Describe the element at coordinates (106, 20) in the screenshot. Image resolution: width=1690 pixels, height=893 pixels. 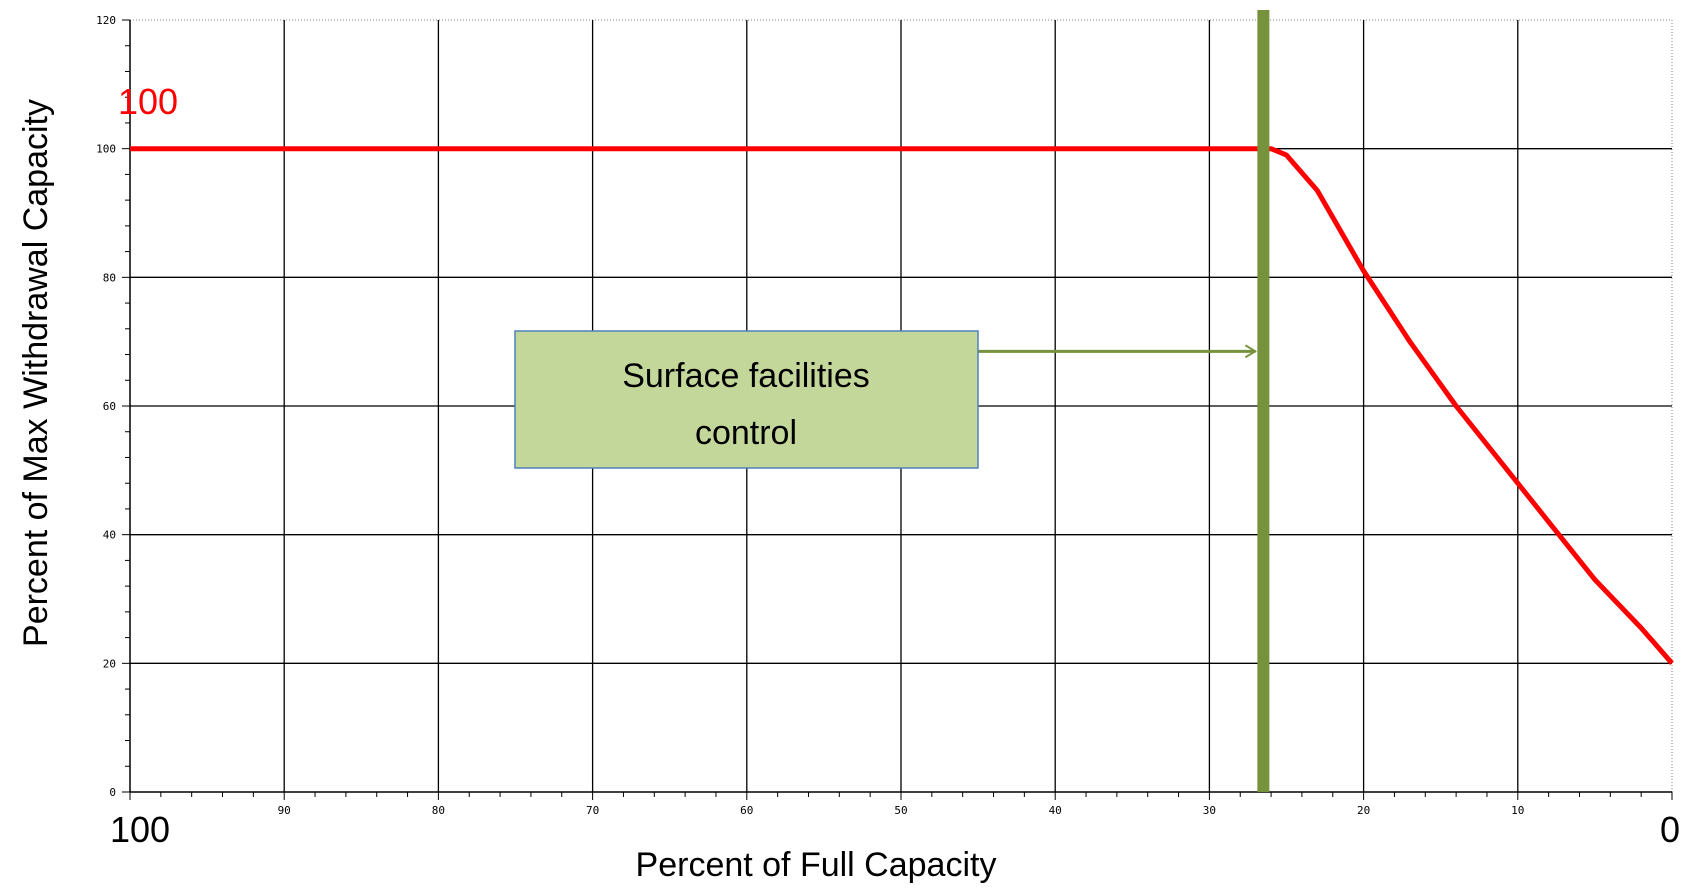
I see `y-tick-label-120: 120` at that location.